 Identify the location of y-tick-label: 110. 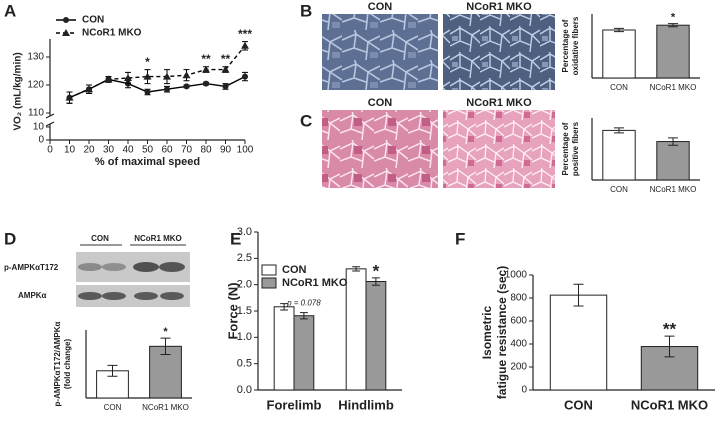
(36, 113).